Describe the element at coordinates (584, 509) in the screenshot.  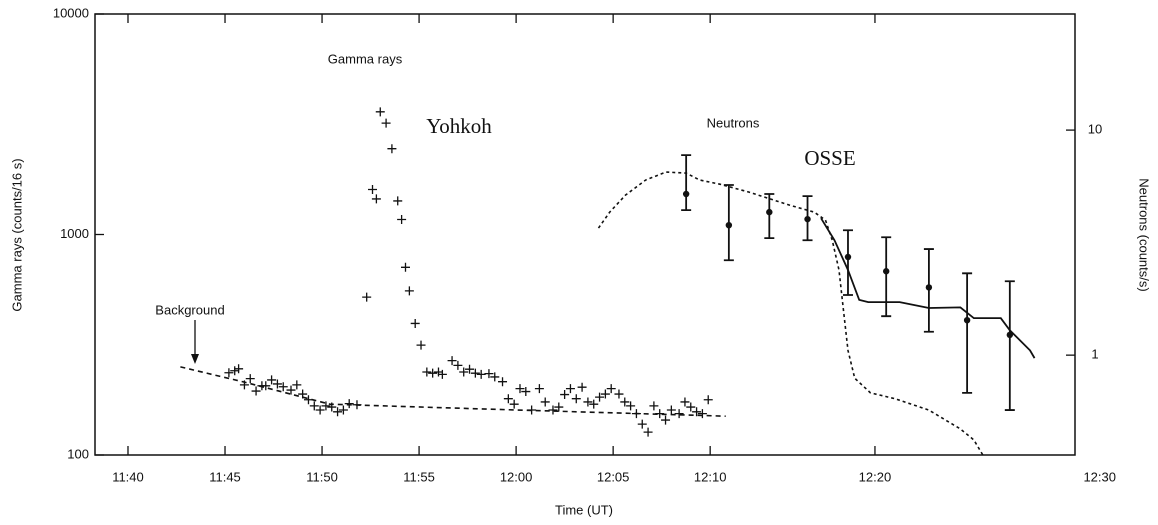
I see `x-axis-label: Time (UT)` at that location.